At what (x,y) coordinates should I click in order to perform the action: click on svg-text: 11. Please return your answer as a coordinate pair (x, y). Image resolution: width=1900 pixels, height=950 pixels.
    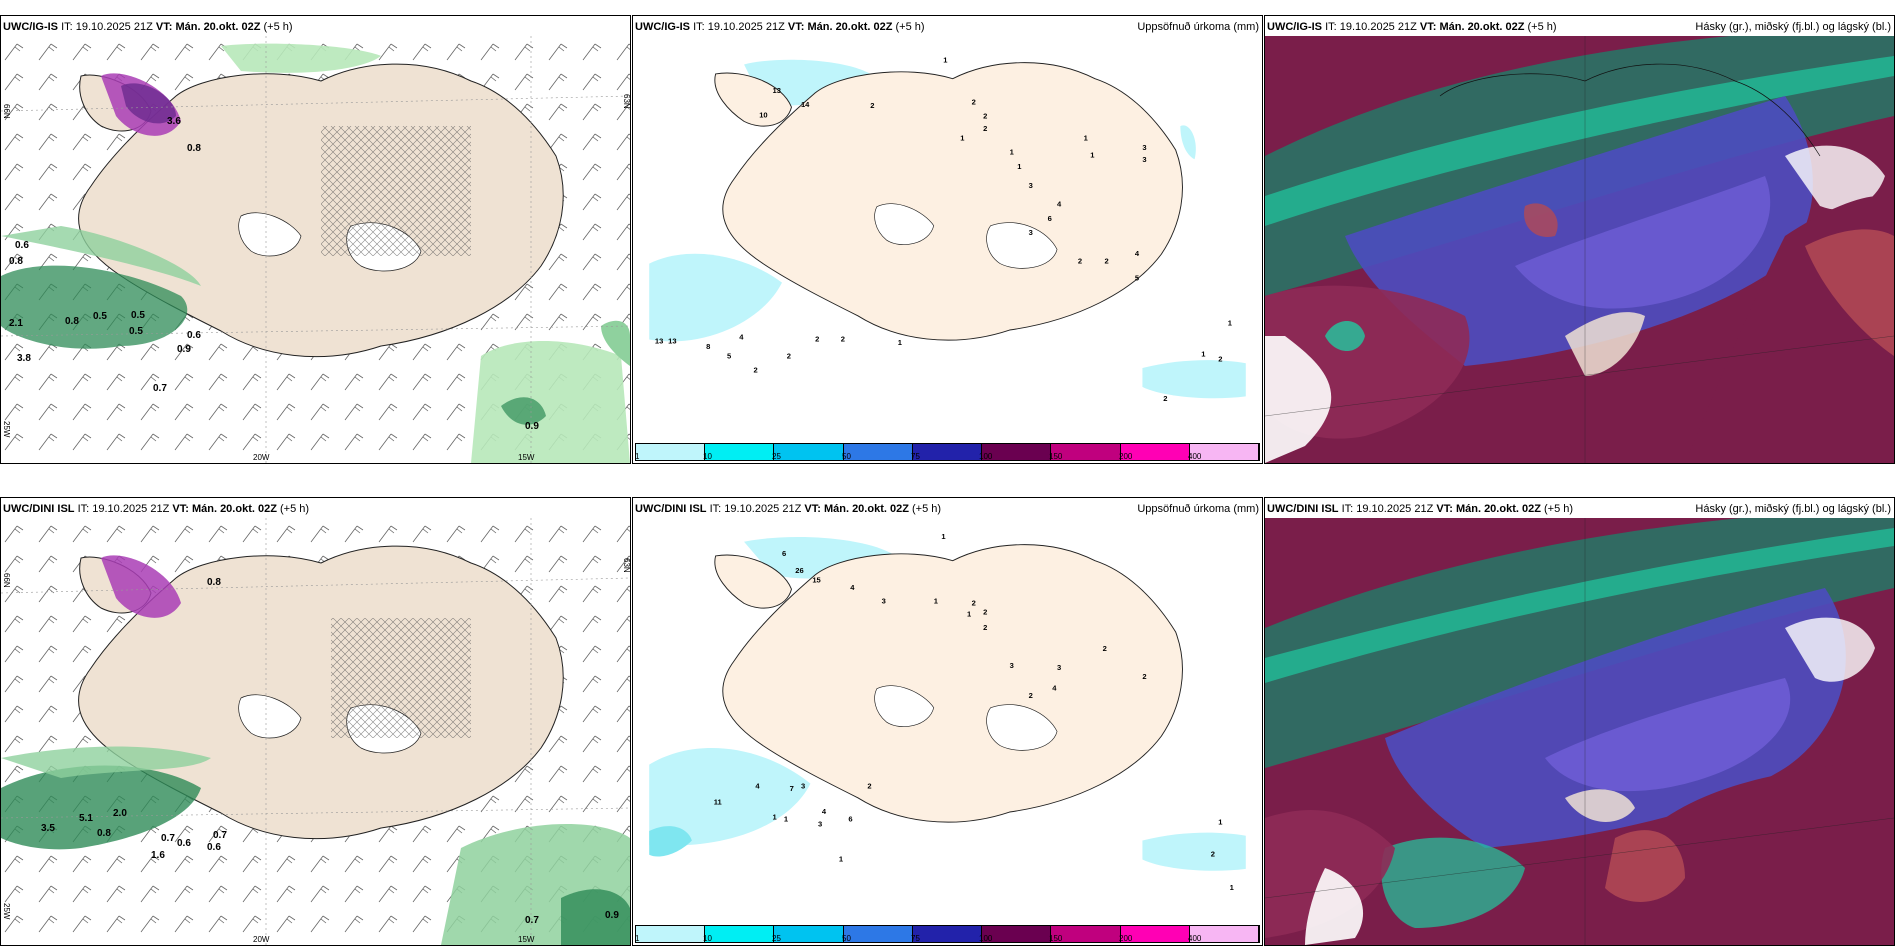
    Looking at the image, I should click on (718, 801).